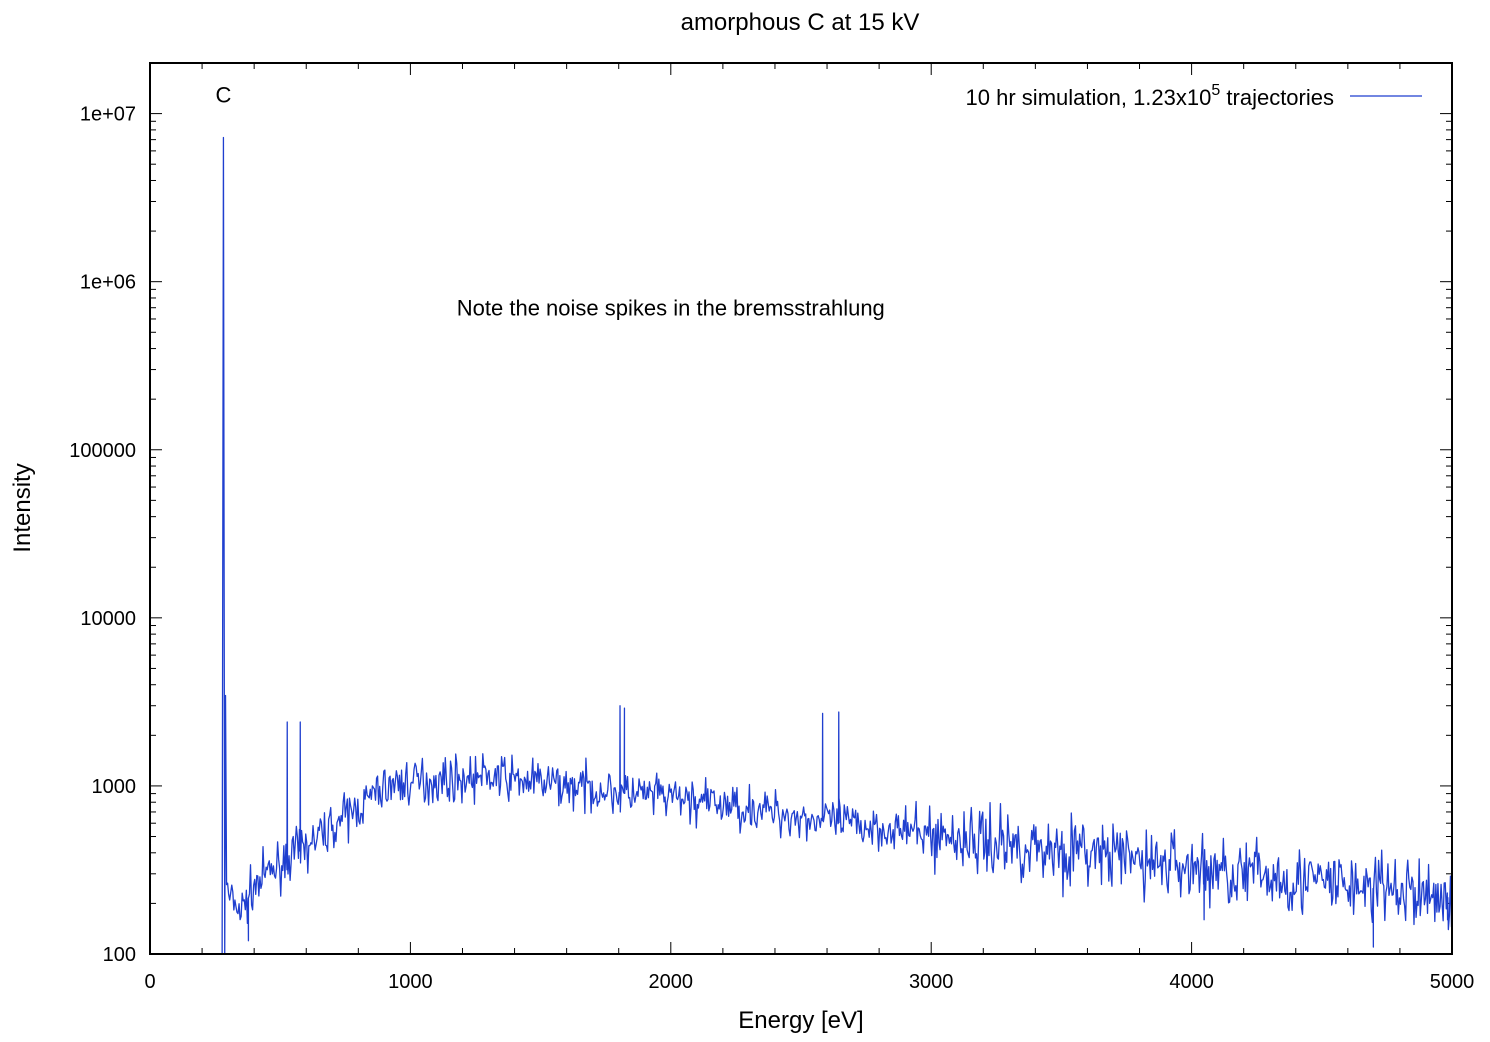 Image resolution: width=1490 pixels, height=1042 pixels. What do you see at coordinates (809, 982) in the screenshot?
I see `x-tick-labels: 0 1000 2000 3000 4000 5000` at bounding box center [809, 982].